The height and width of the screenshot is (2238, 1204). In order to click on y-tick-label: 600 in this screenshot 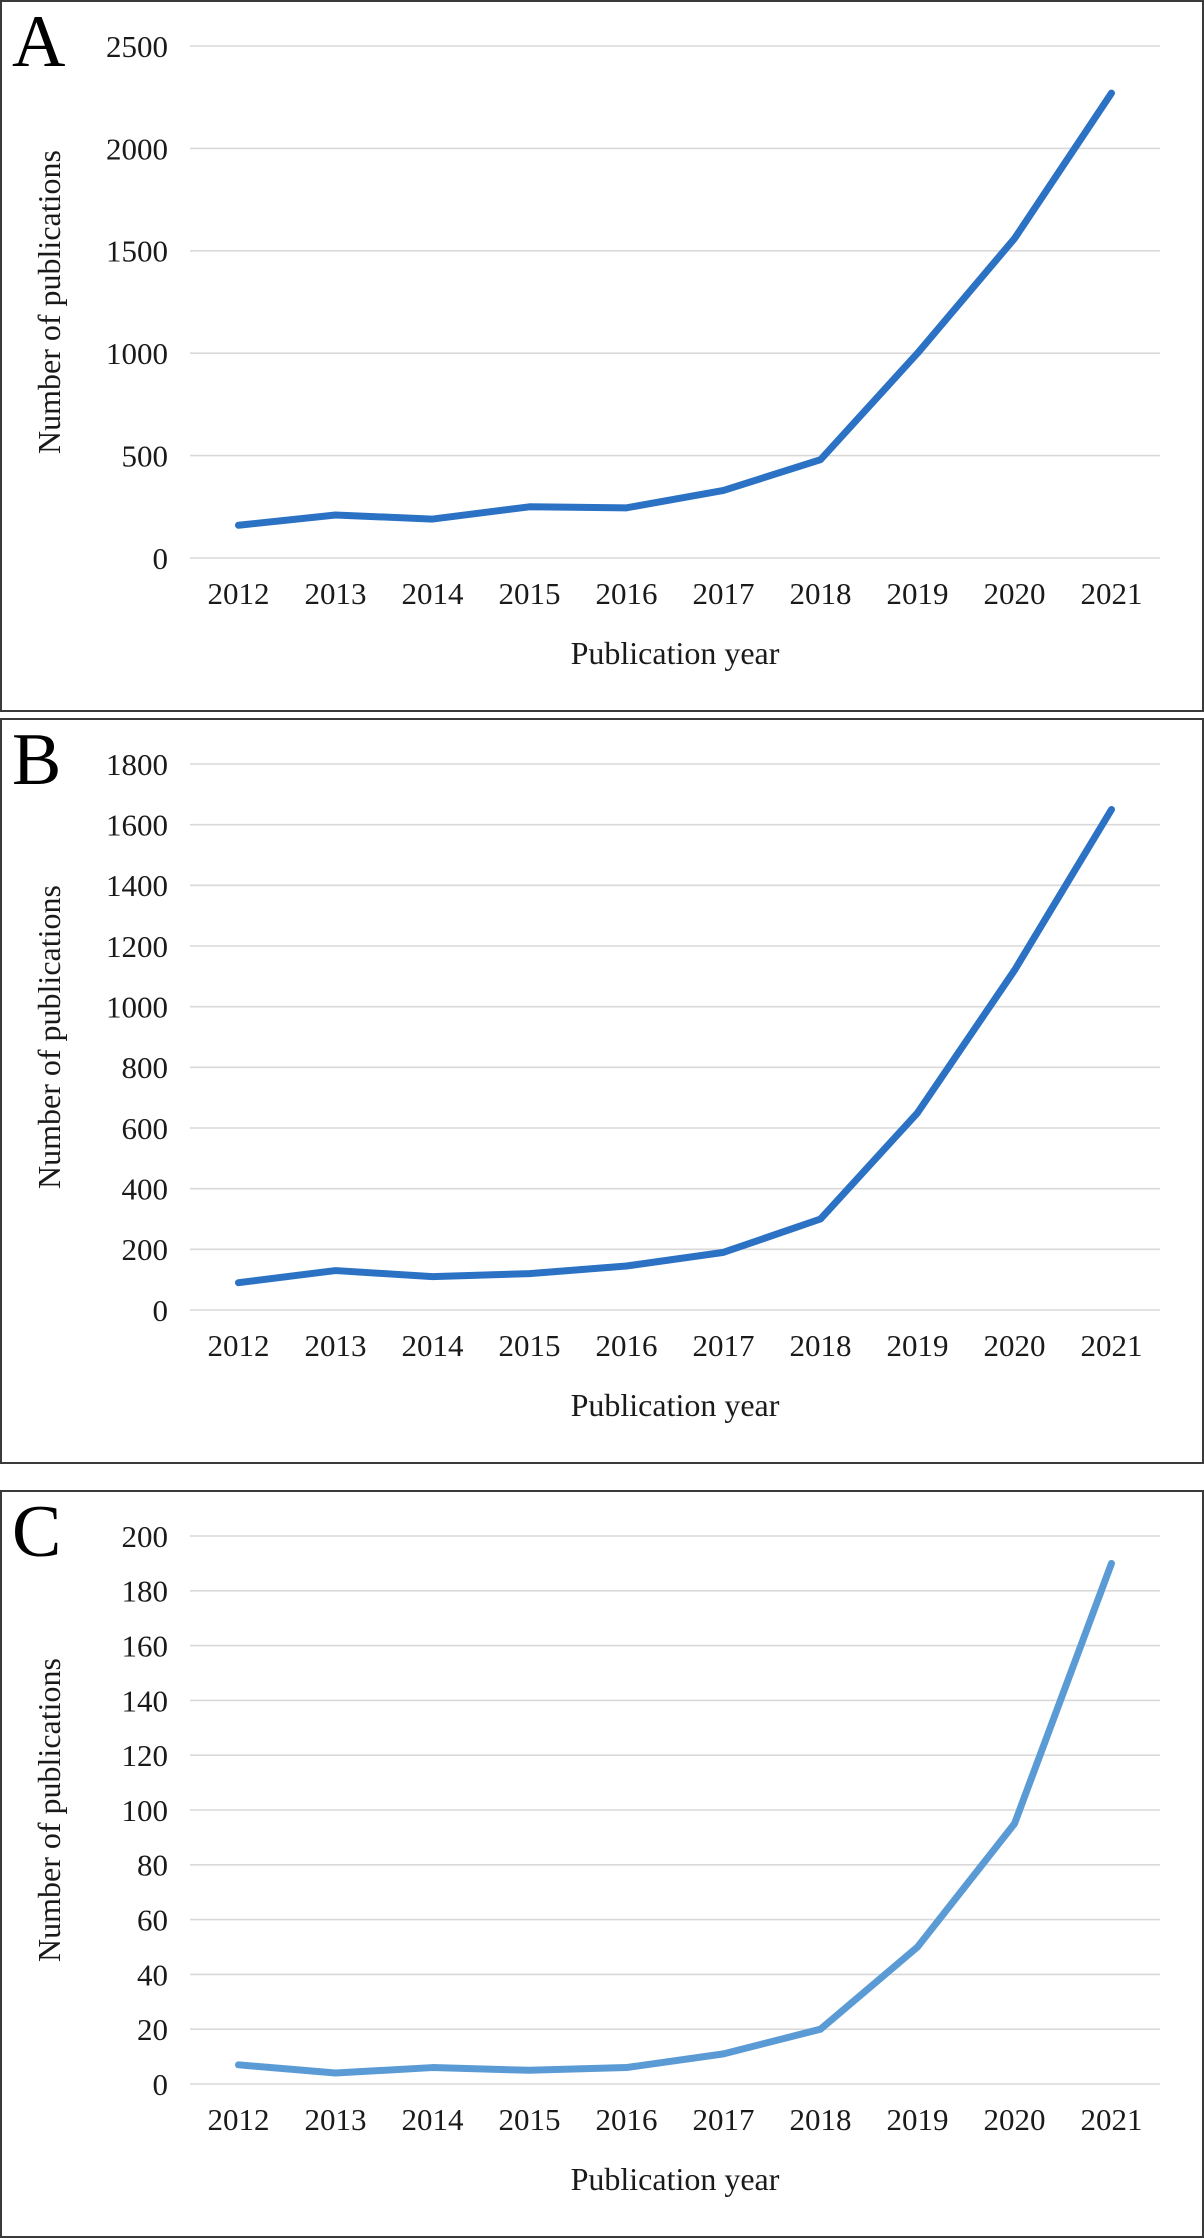, I will do `click(145, 1128)`.